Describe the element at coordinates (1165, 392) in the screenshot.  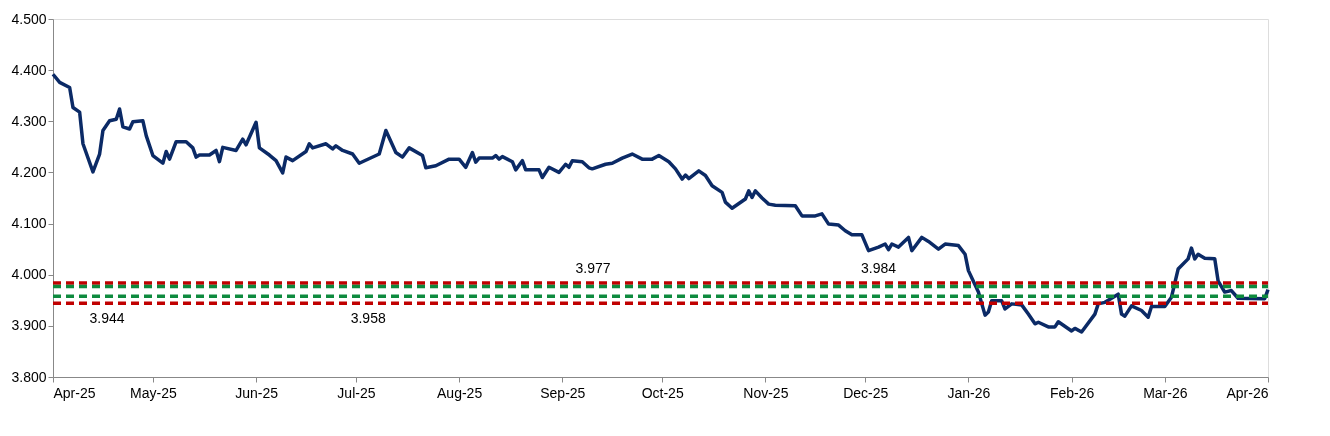
I see `x-tick-label: Mar-26` at that location.